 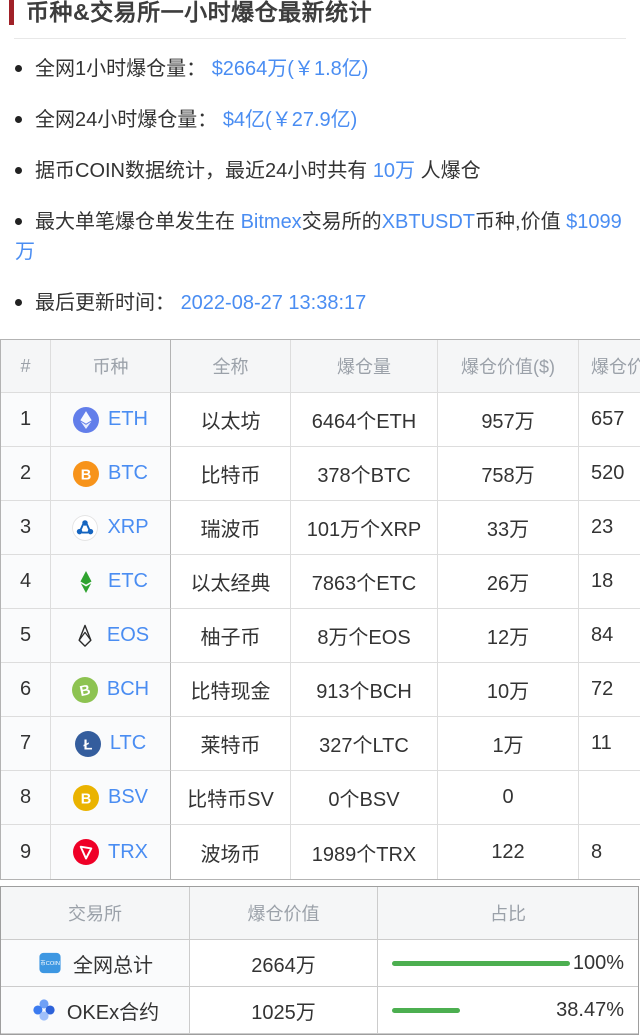 I want to click on coin-row: 1 ETH 以太坊 6464个ETH 957万 657, so click(x=320, y=420).